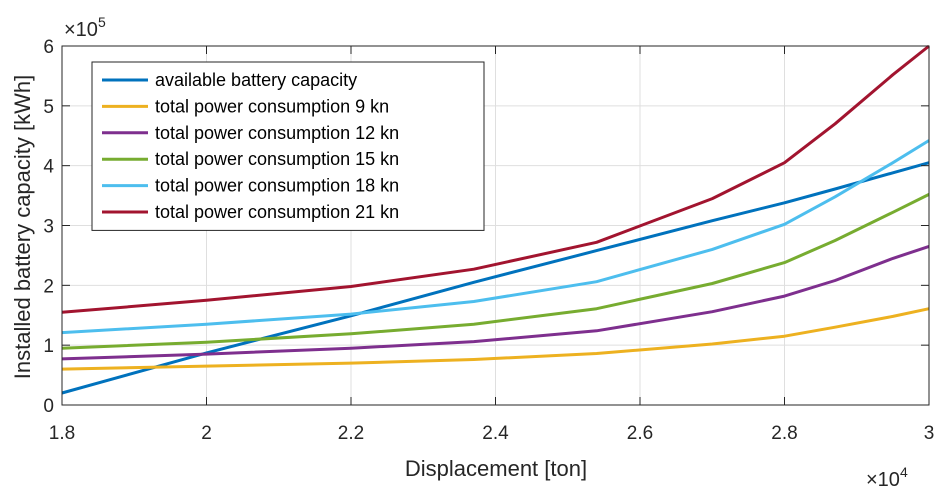 The width and height of the screenshot is (938, 488). What do you see at coordinates (496, 468) in the screenshot?
I see `x-axis-label: Displacement [ton]` at bounding box center [496, 468].